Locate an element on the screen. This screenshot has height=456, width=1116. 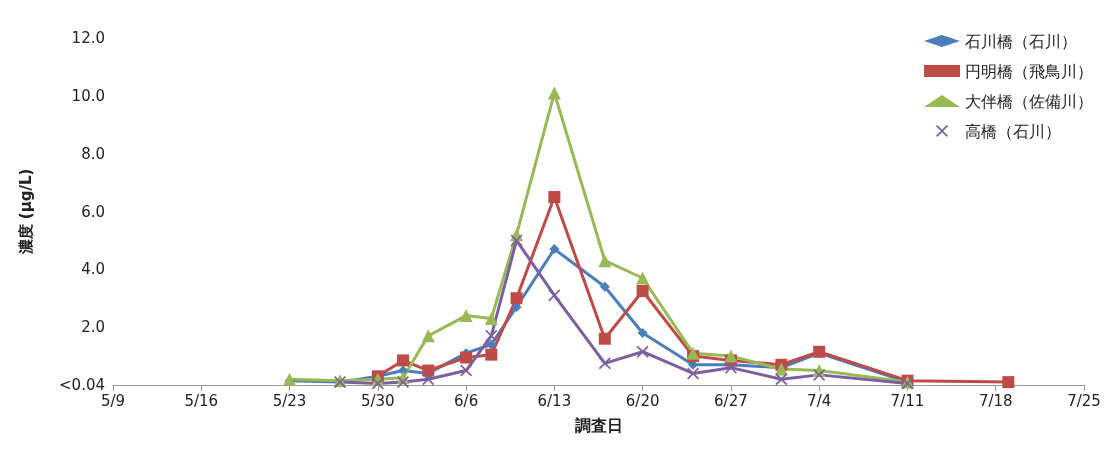
y-tick-label: 10.0 is located at coordinates (88, 95).